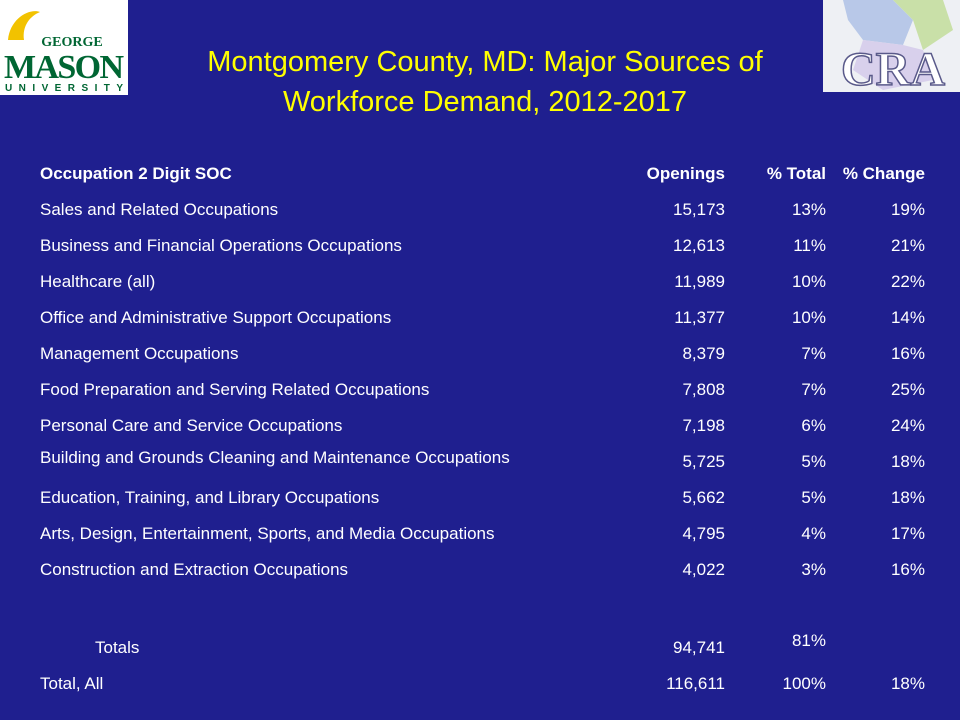  I want to click on cell-text: 19%, so click(907, 209).